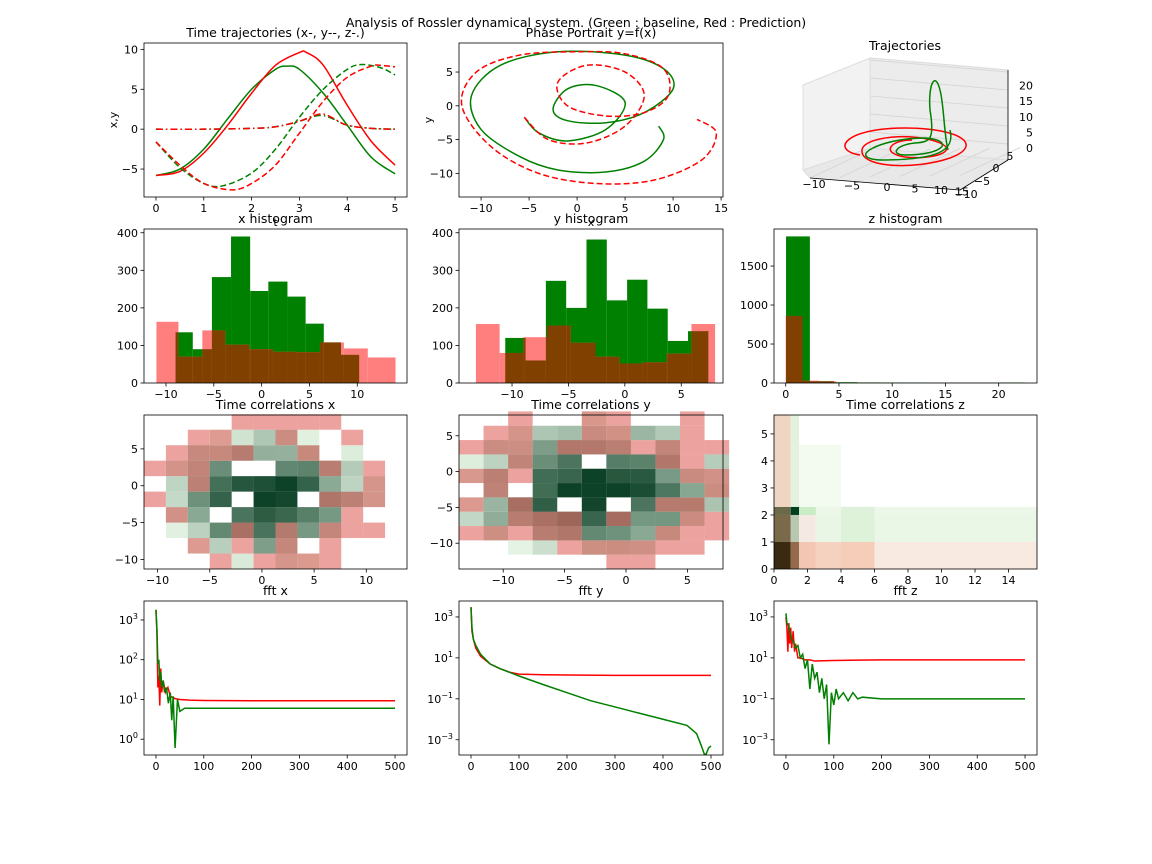 The width and height of the screenshot is (1152, 864). I want to click on y-tick-label: 3, so click(764, 488).